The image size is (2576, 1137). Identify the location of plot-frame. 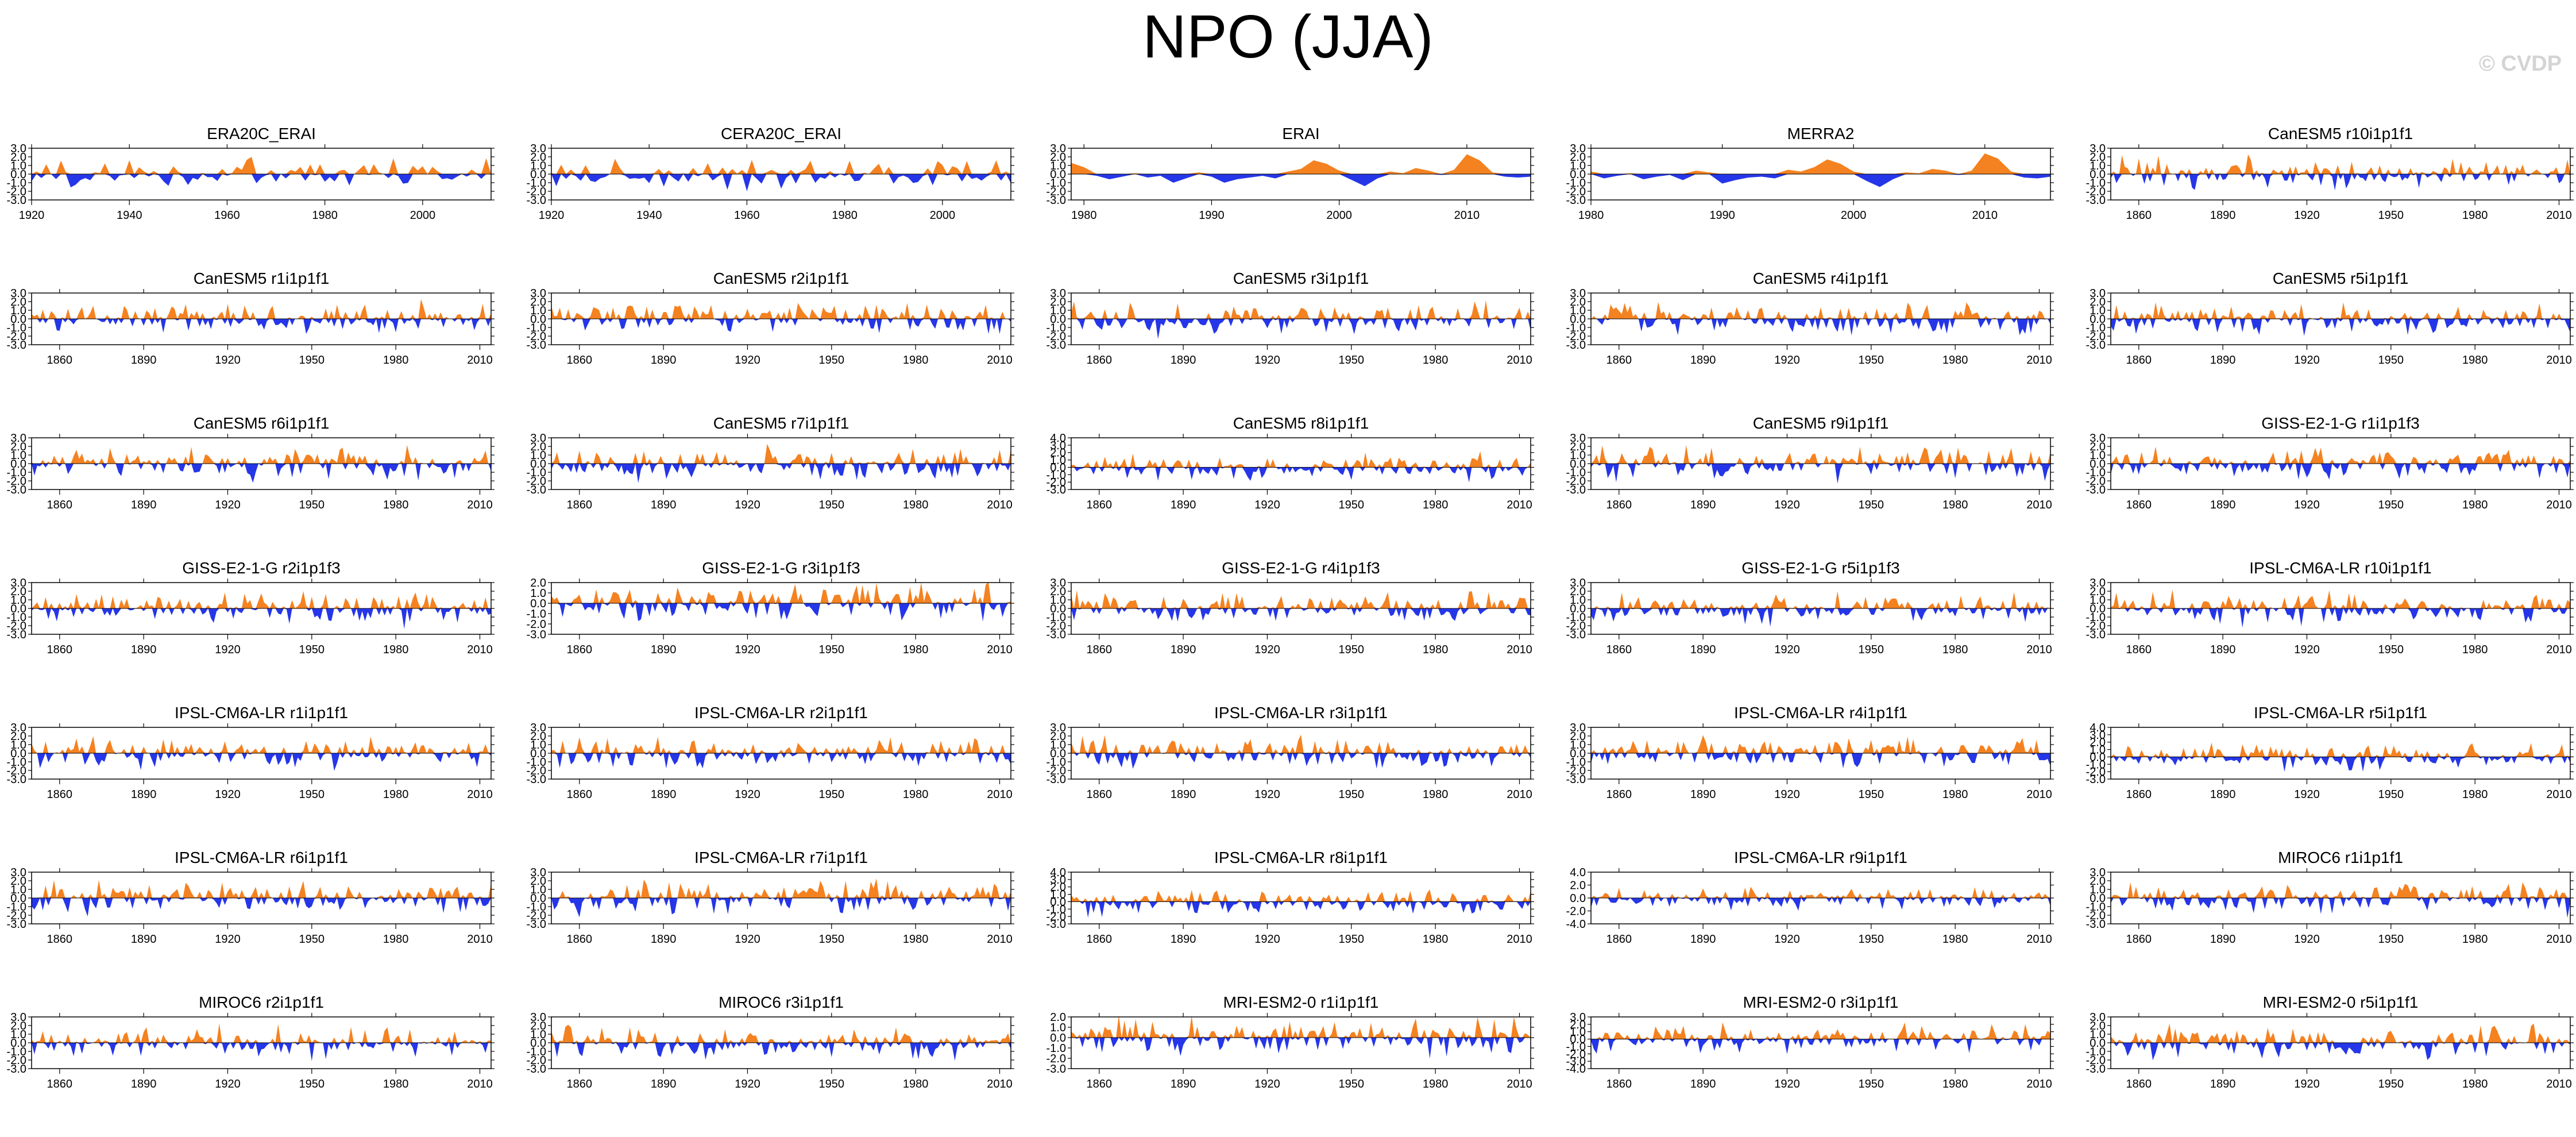
(1301, 898).